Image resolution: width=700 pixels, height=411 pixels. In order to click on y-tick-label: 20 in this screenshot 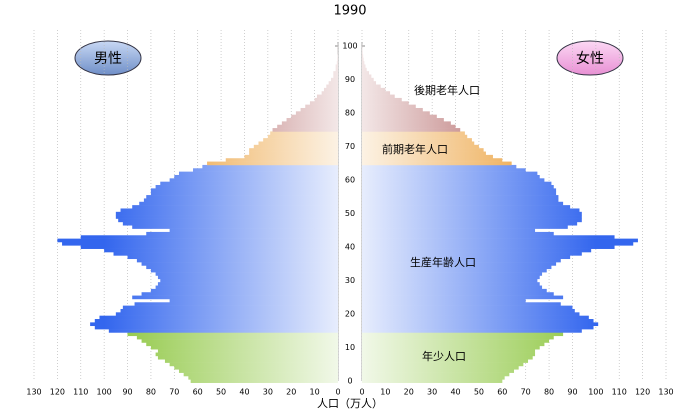, I will do `click(350, 314)`.